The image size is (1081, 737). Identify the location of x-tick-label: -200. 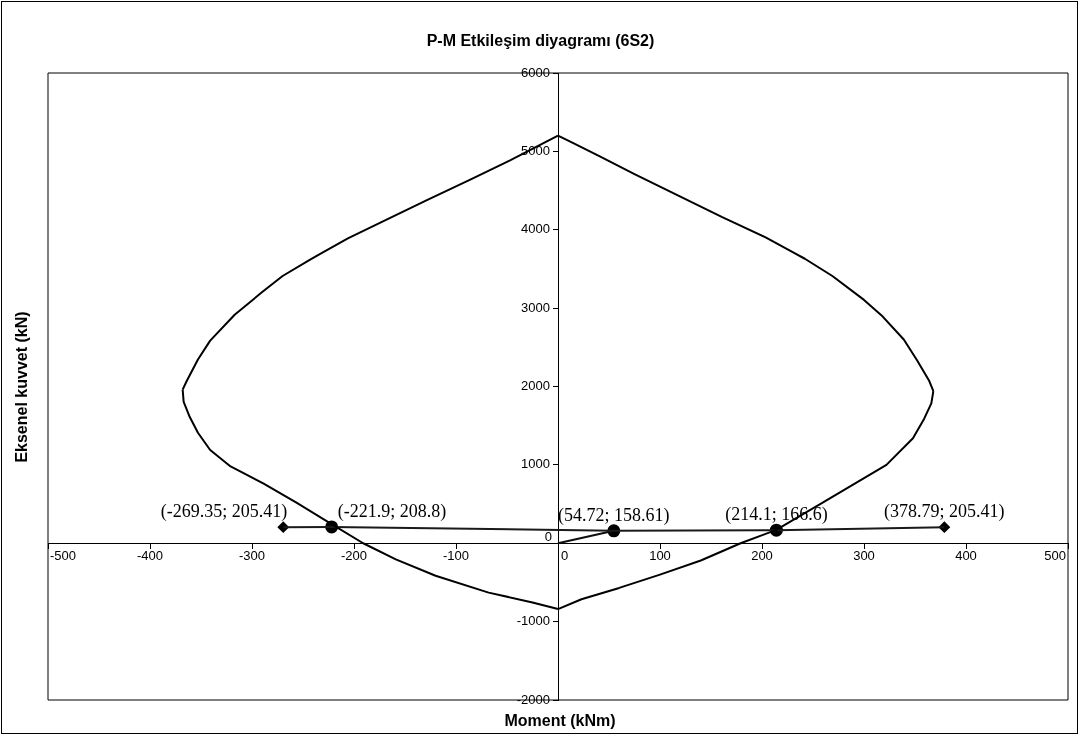
(354, 556).